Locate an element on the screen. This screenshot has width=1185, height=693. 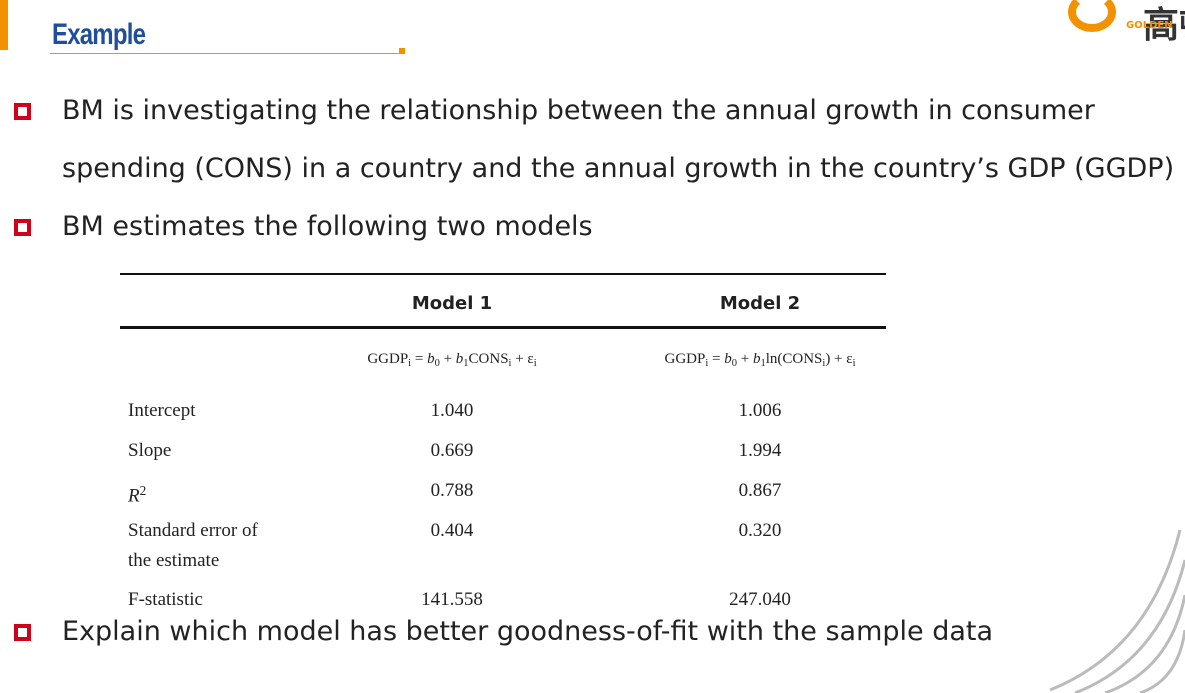
logo-mark: 高顿 is located at coordinates (1164, 24).